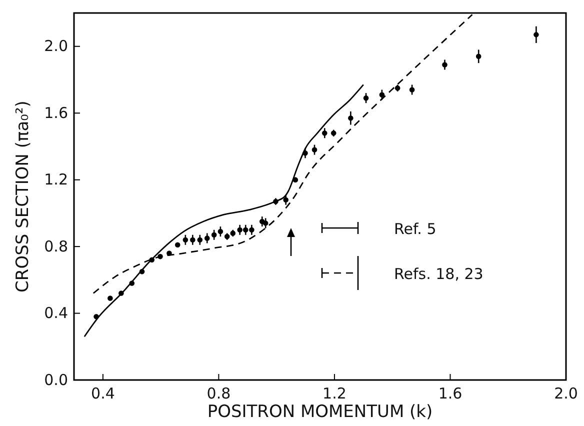 The width and height of the screenshot is (584, 426). Describe the element at coordinates (320, 412) in the screenshot. I see `x-axis-title: POSITRON MOMENTUM (k)` at that location.